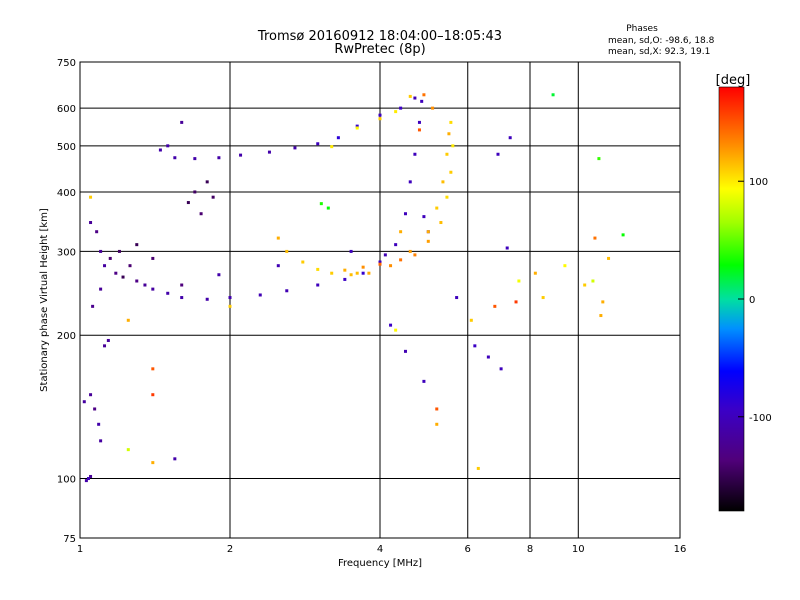 The height and width of the screenshot is (600, 800). I want to click on y-tick-label: 200, so click(66, 336).